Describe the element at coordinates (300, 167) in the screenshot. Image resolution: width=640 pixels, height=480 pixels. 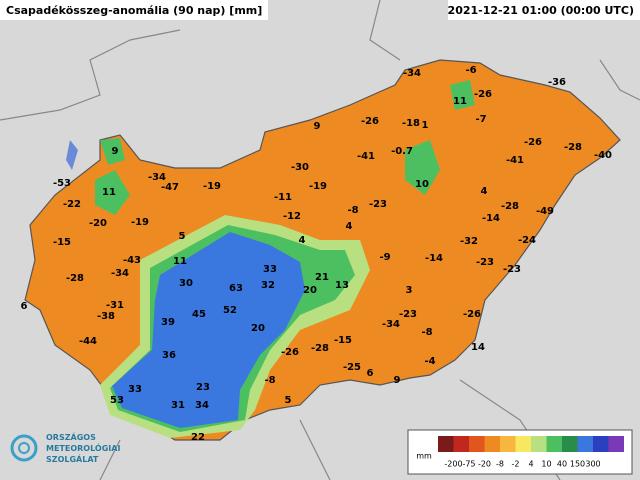
I see `station-value: -30` at that location.